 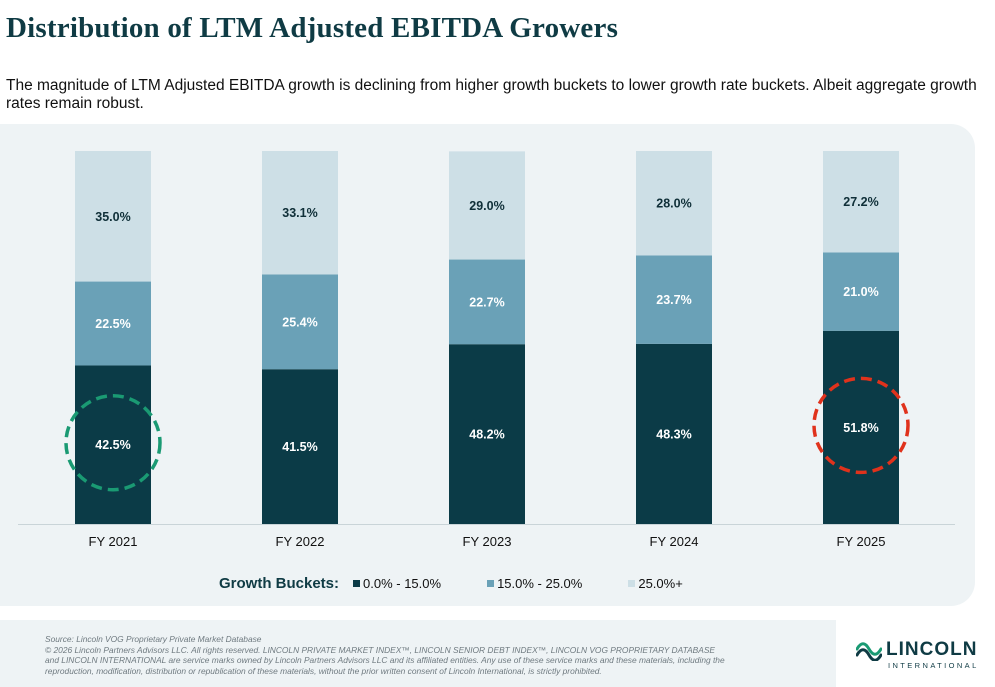 What do you see at coordinates (540, 583) in the screenshot?
I see `legend-label-mid: 15.0% - 25.0%` at bounding box center [540, 583].